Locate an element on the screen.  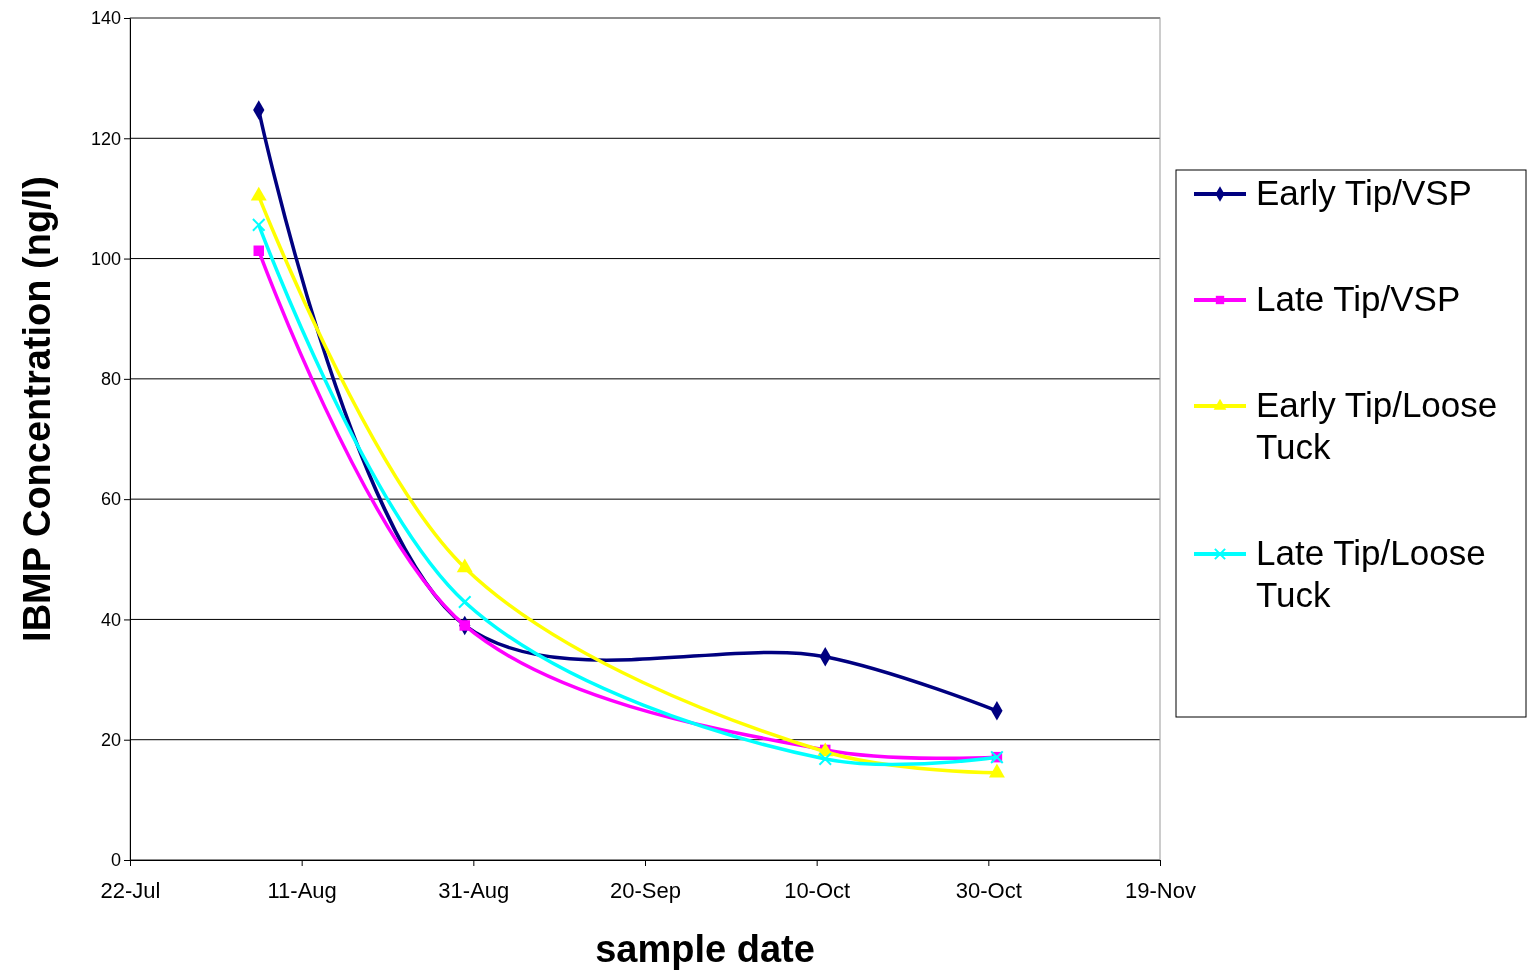
y-axis-title: IBMP Concentration (ng/l) is located at coordinates (37, 409).